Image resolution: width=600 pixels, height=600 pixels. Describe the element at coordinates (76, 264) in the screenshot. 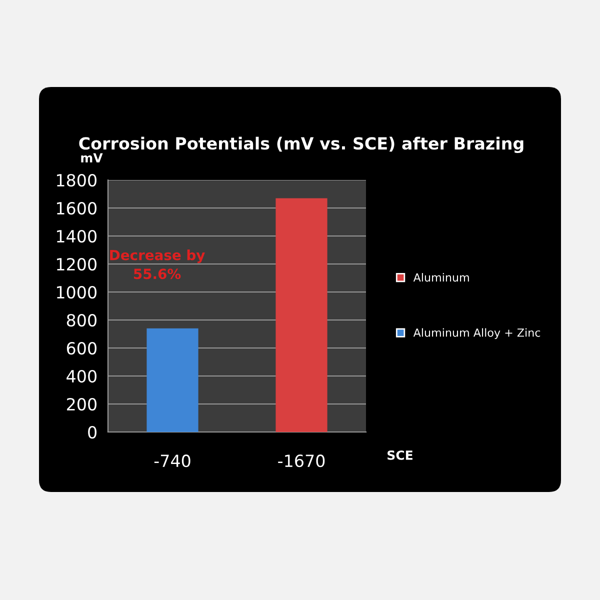

I see `y-tick-label: 1200` at that location.